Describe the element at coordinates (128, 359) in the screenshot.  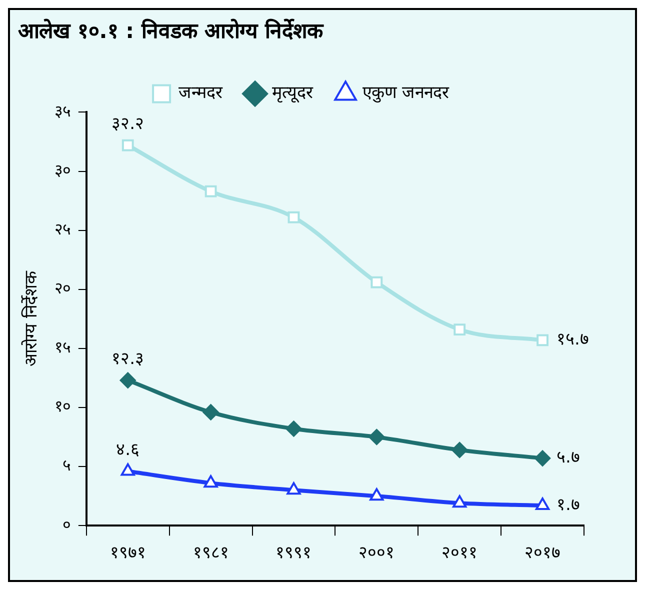
I see `data-label: १२.३` at that location.